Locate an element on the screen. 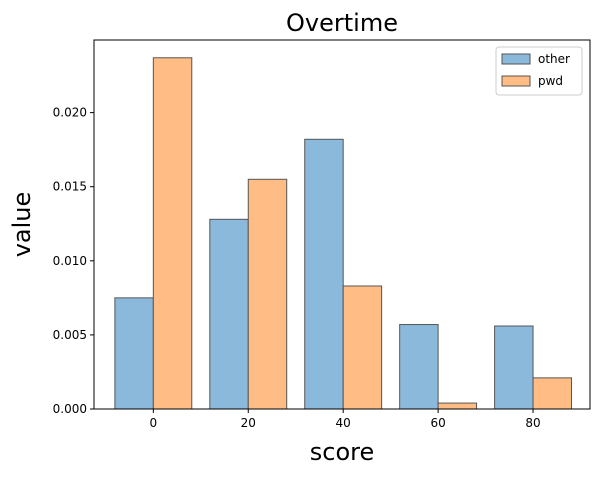 This screenshot has height=477, width=598. y-axis-label: value is located at coordinates (22, 225).